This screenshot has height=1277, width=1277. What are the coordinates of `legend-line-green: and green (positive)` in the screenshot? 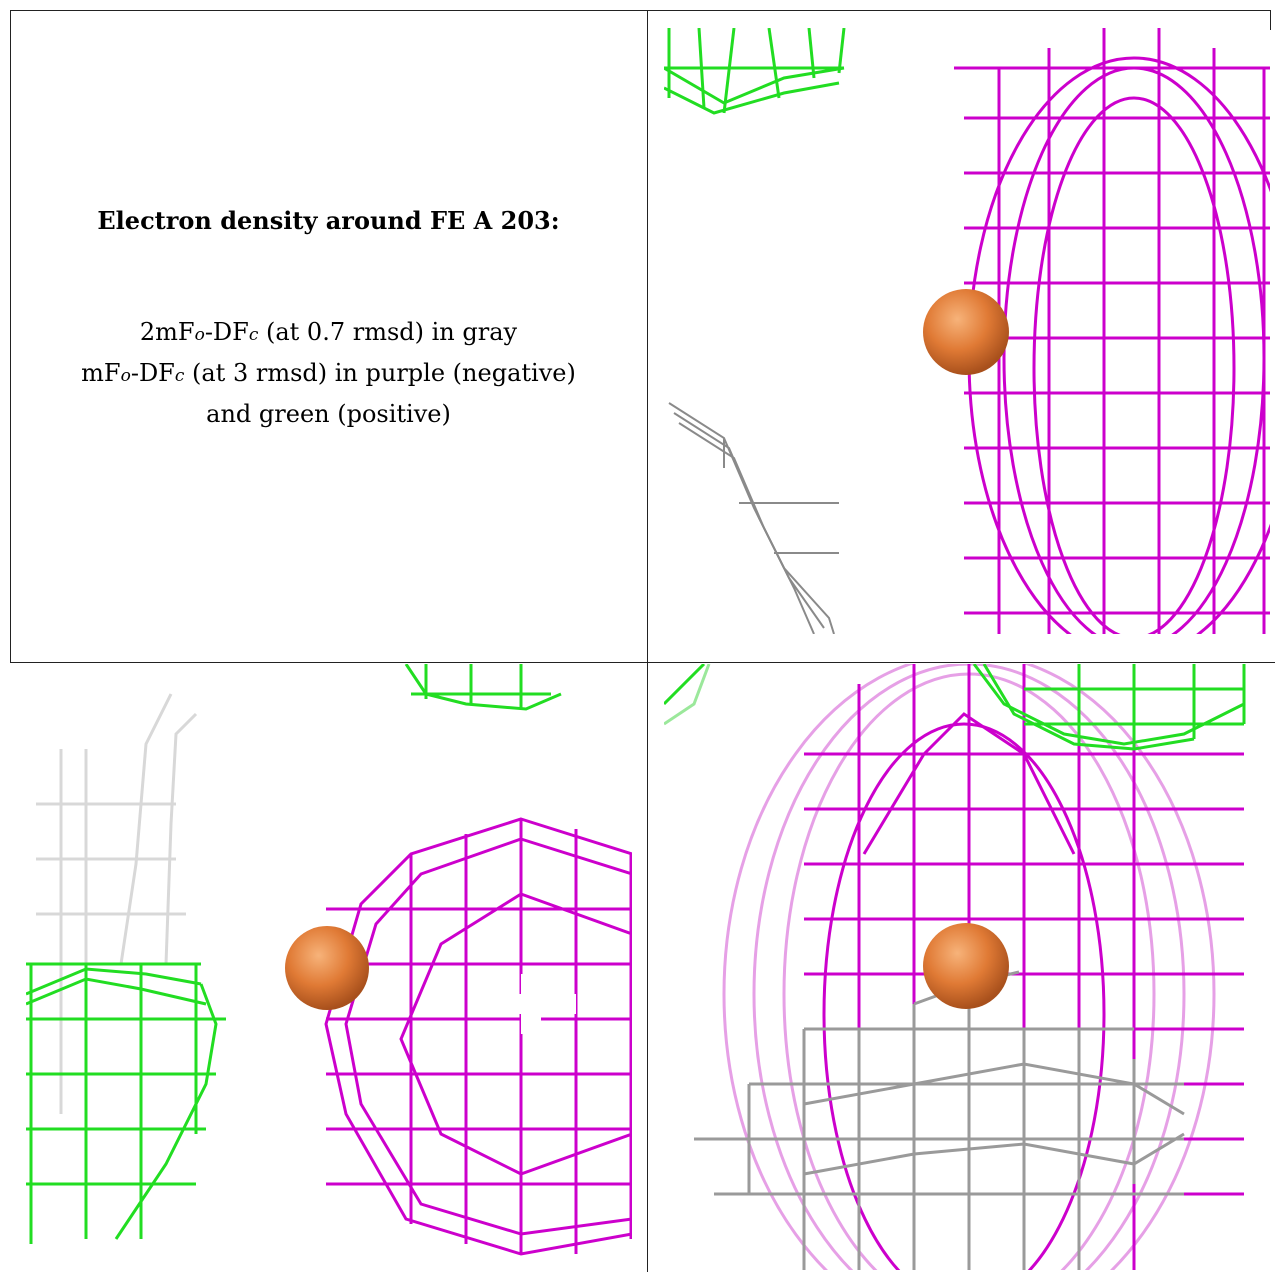 It's located at (328, 414).